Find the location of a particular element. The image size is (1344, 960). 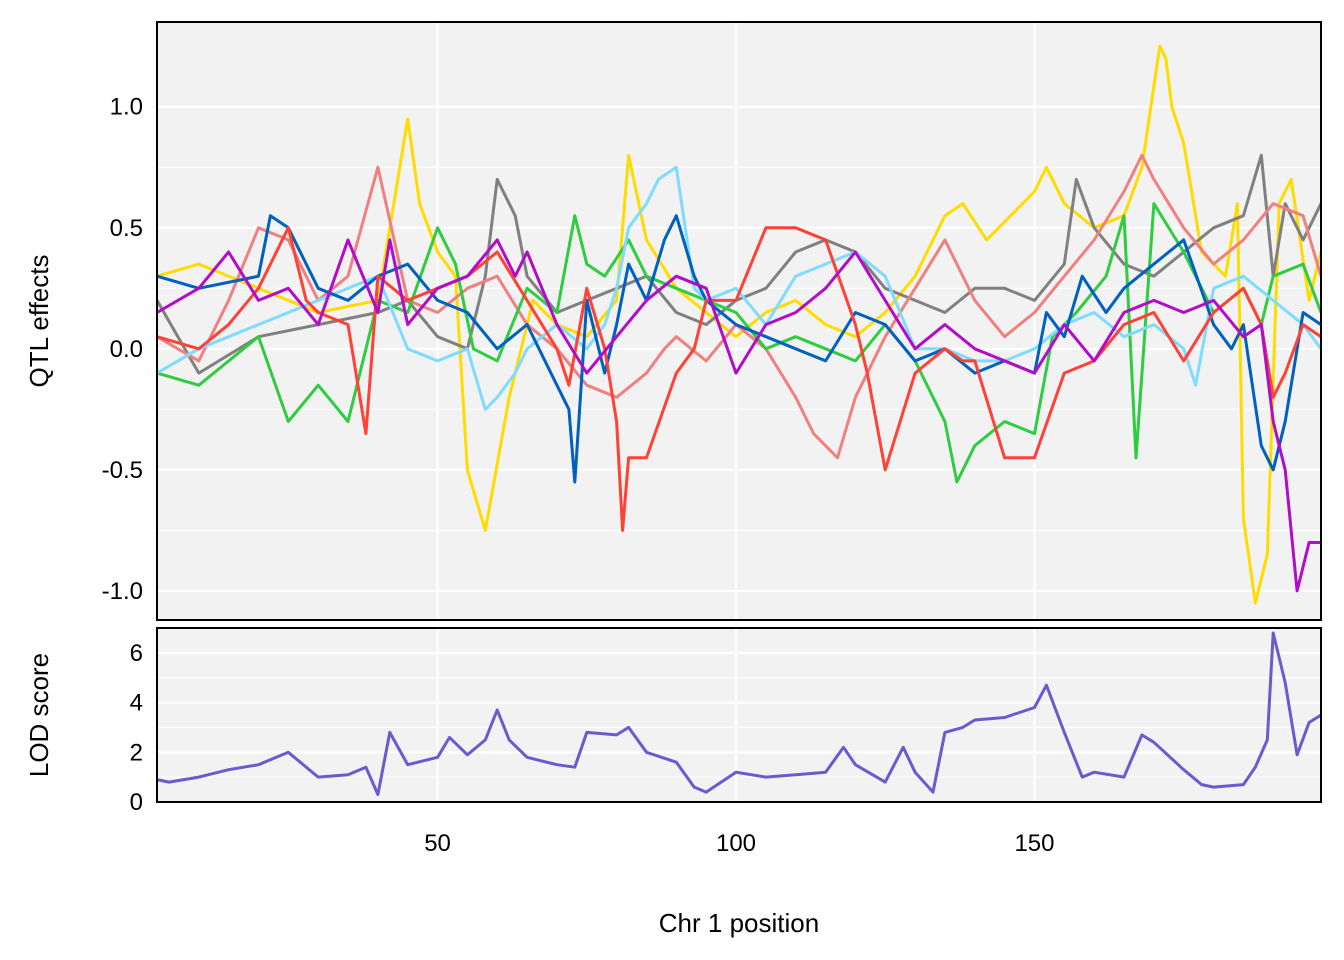

y-tick-label: 1.0 is located at coordinates (126, 107).